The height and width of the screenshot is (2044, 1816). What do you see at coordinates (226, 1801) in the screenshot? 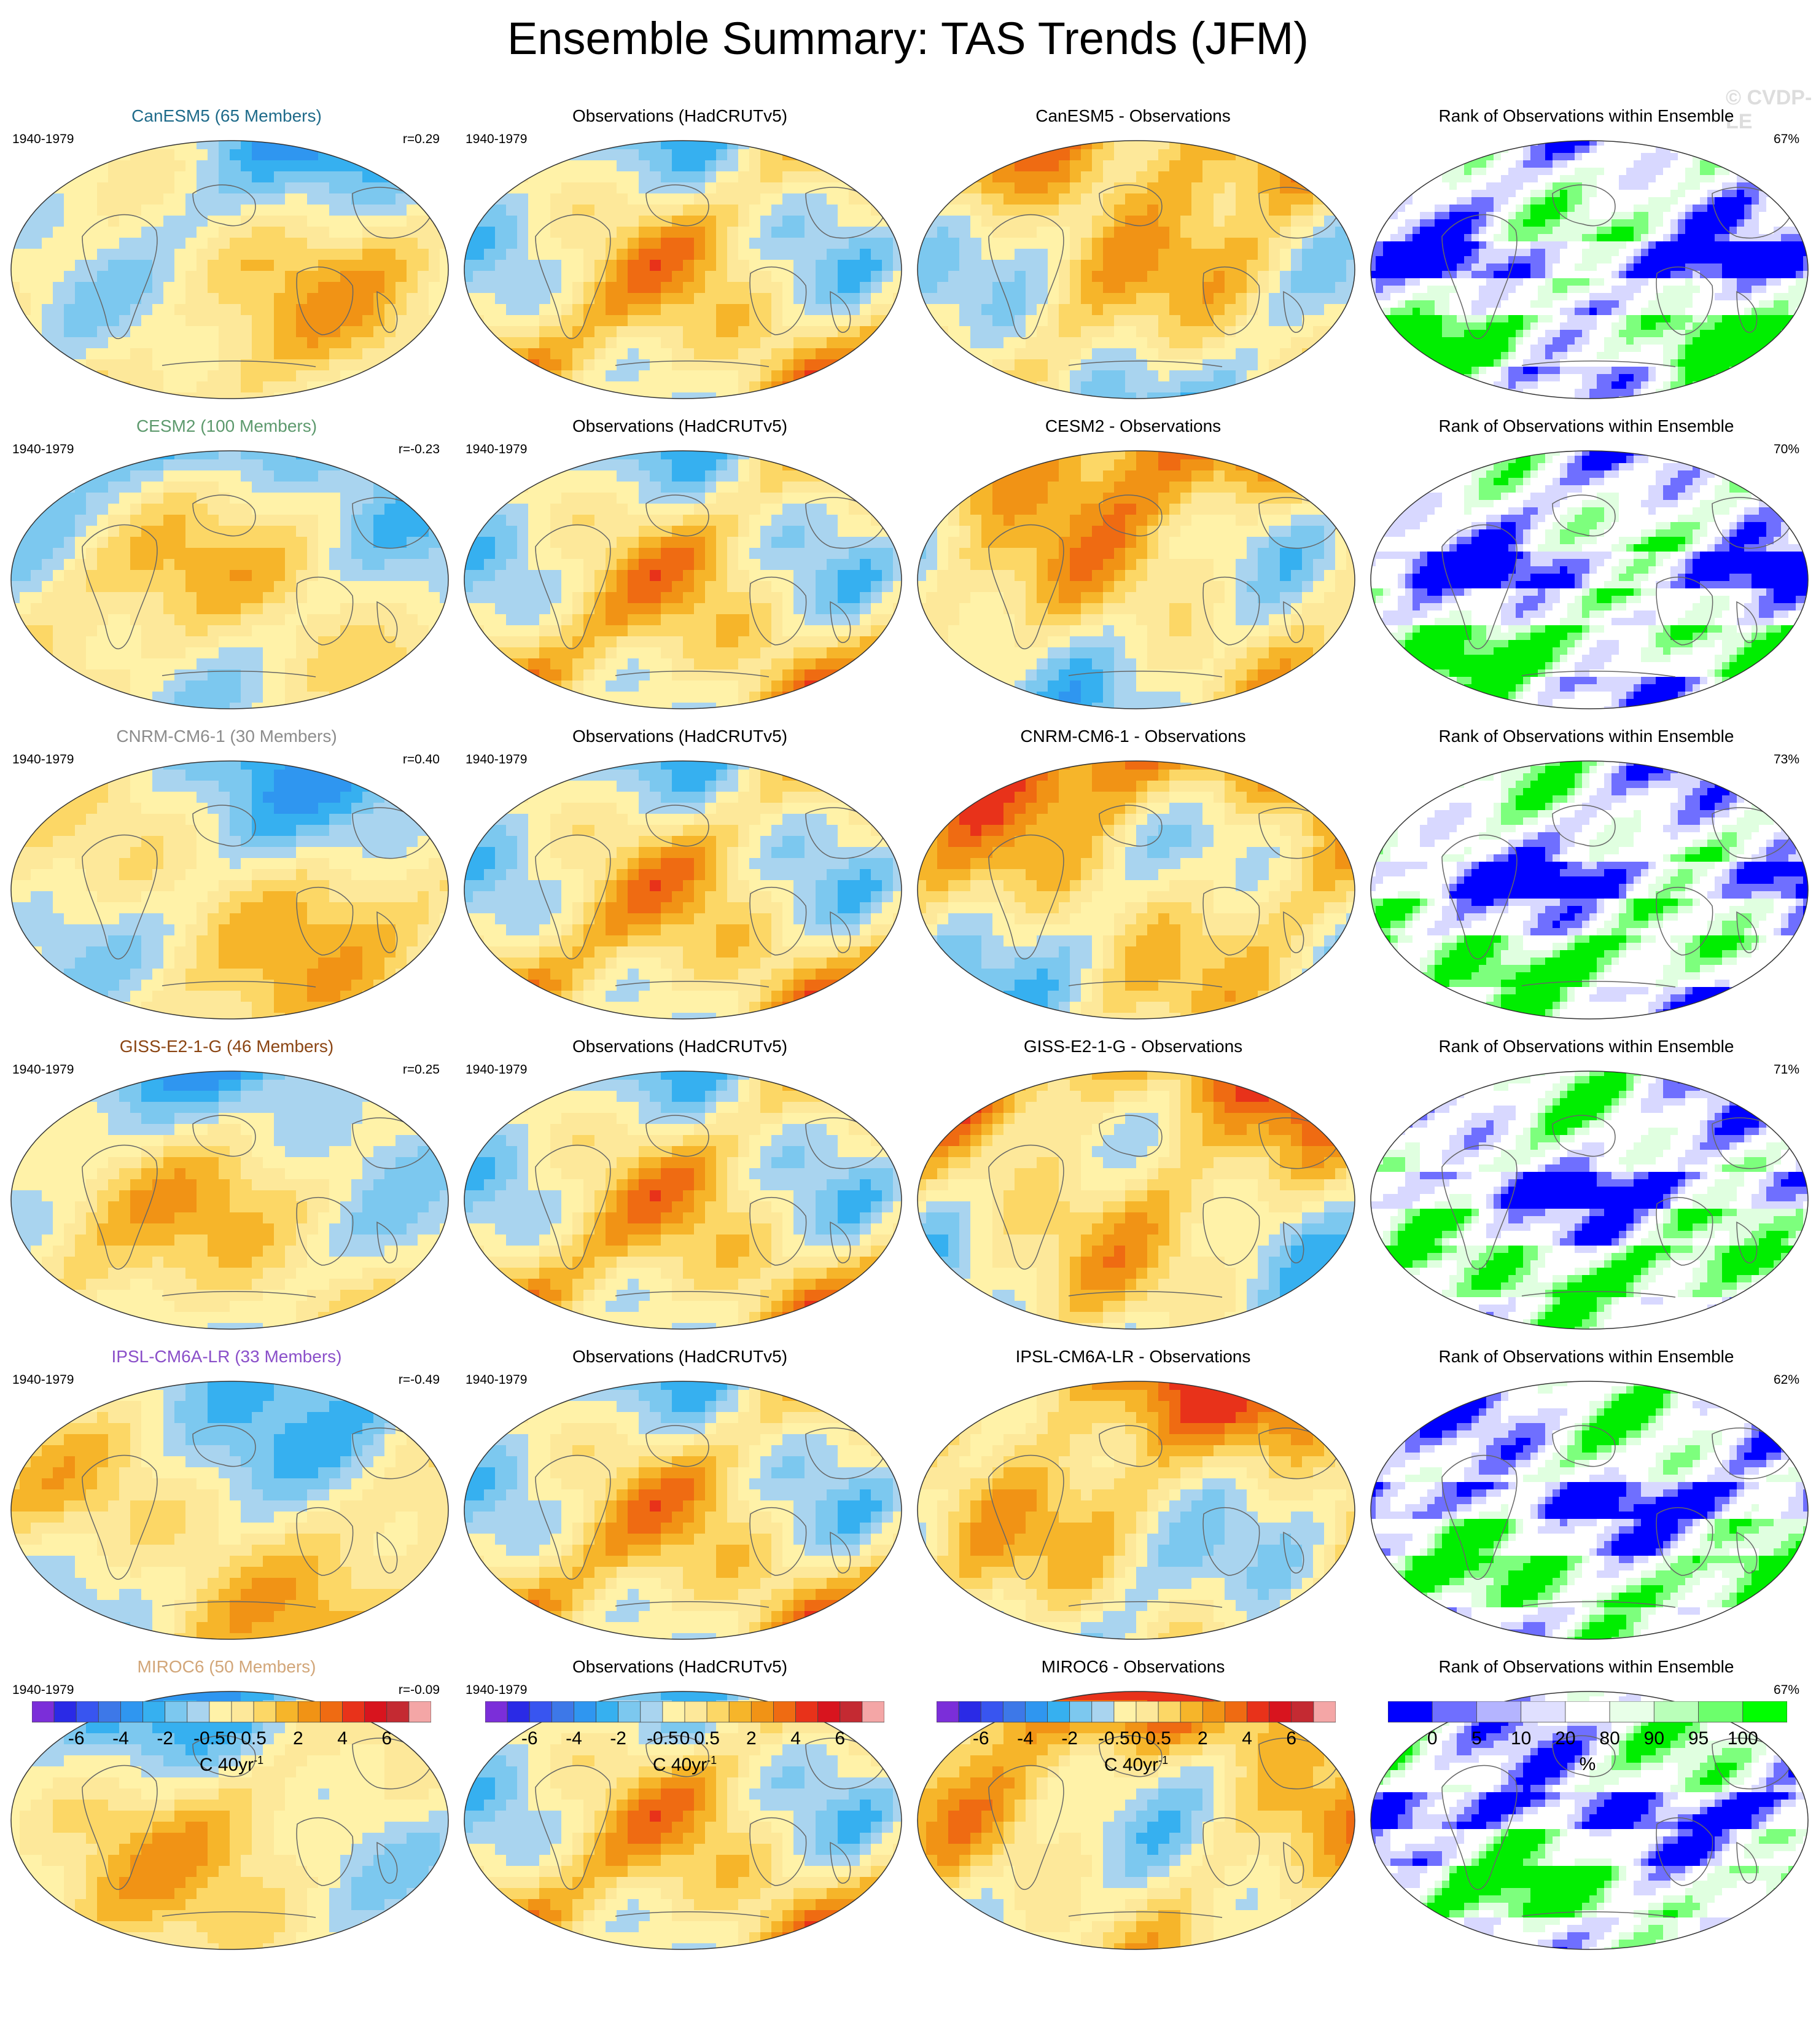
I see `model-panel: MIROC6 (50 Members) 1940-1979 r=-0.09` at bounding box center [226, 1801].